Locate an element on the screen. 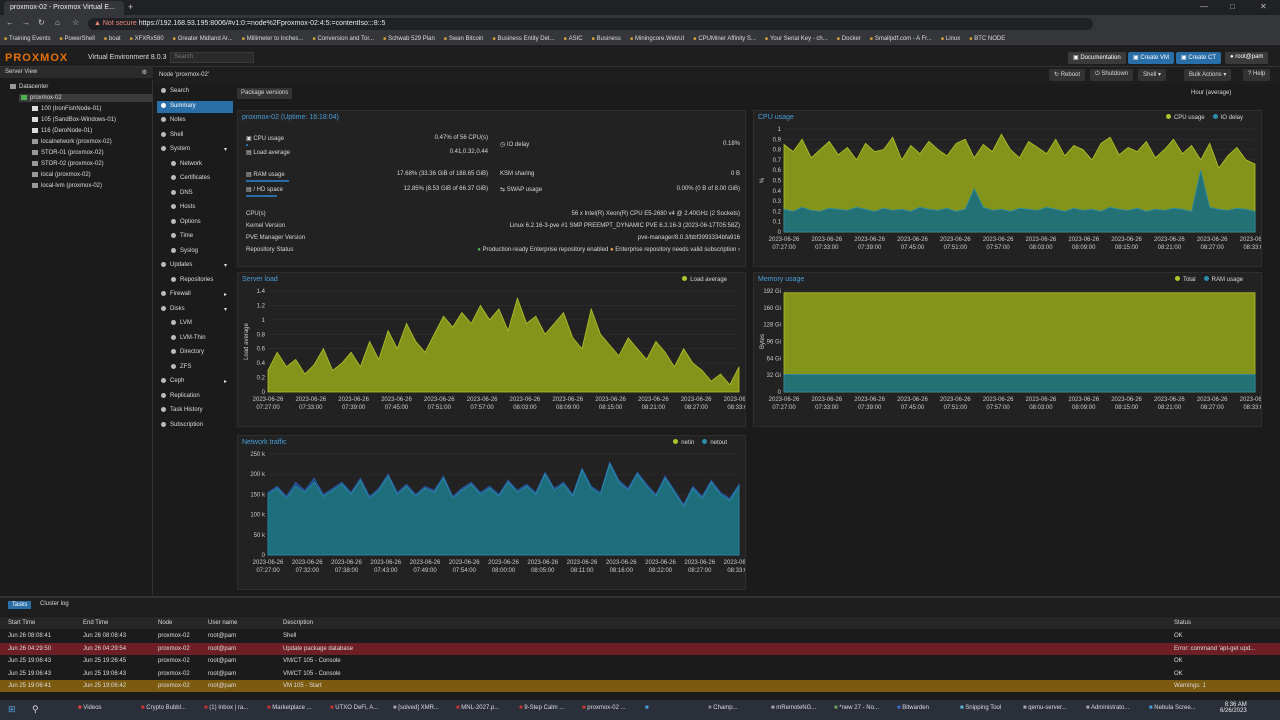 The width and height of the screenshot is (1280, 720). tree-item: local (proxmox-02) is located at coordinates (91, 175).